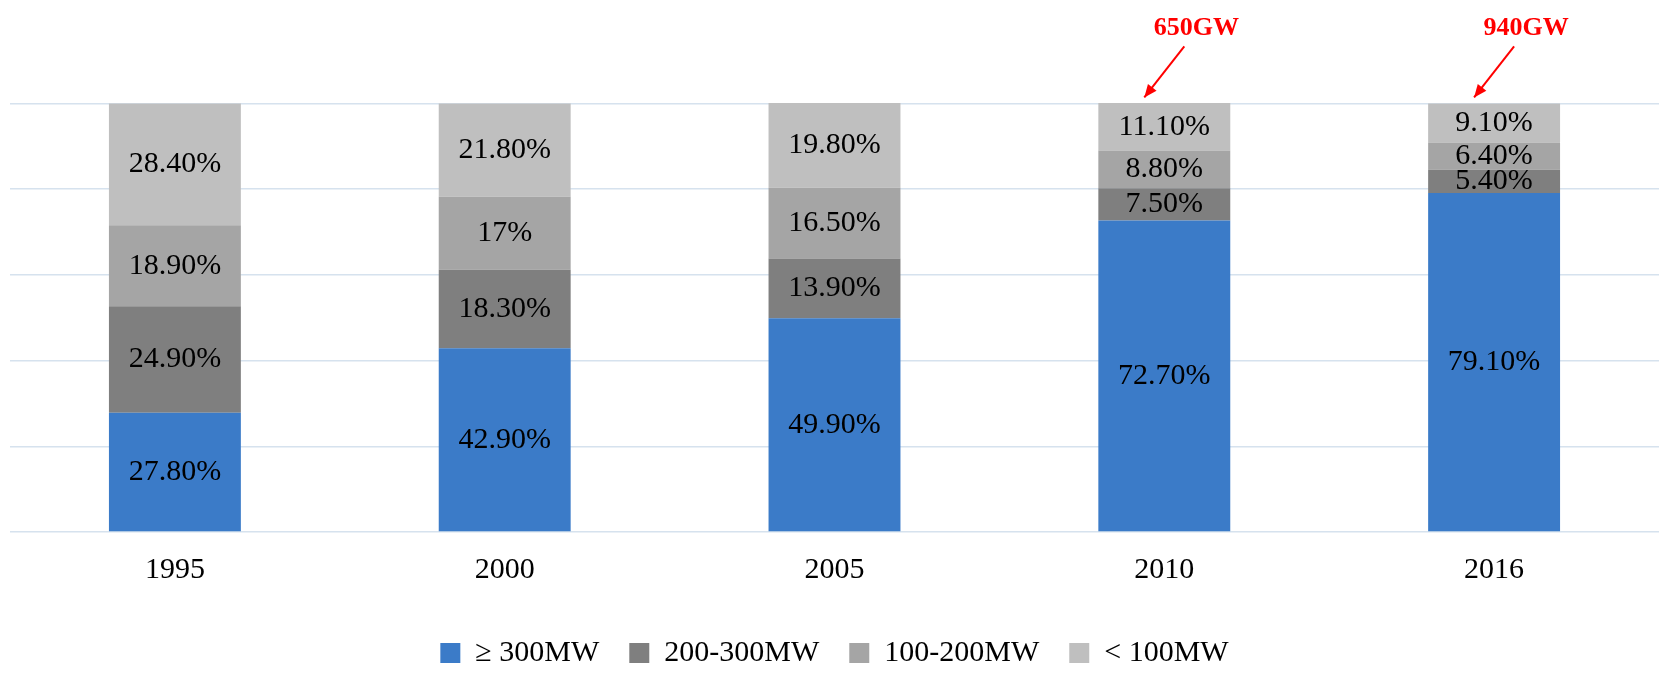 Image resolution: width=1669 pixels, height=683 pixels. Describe the element at coordinates (834, 286) in the screenshot. I see `data-label: 13.90%` at that location.